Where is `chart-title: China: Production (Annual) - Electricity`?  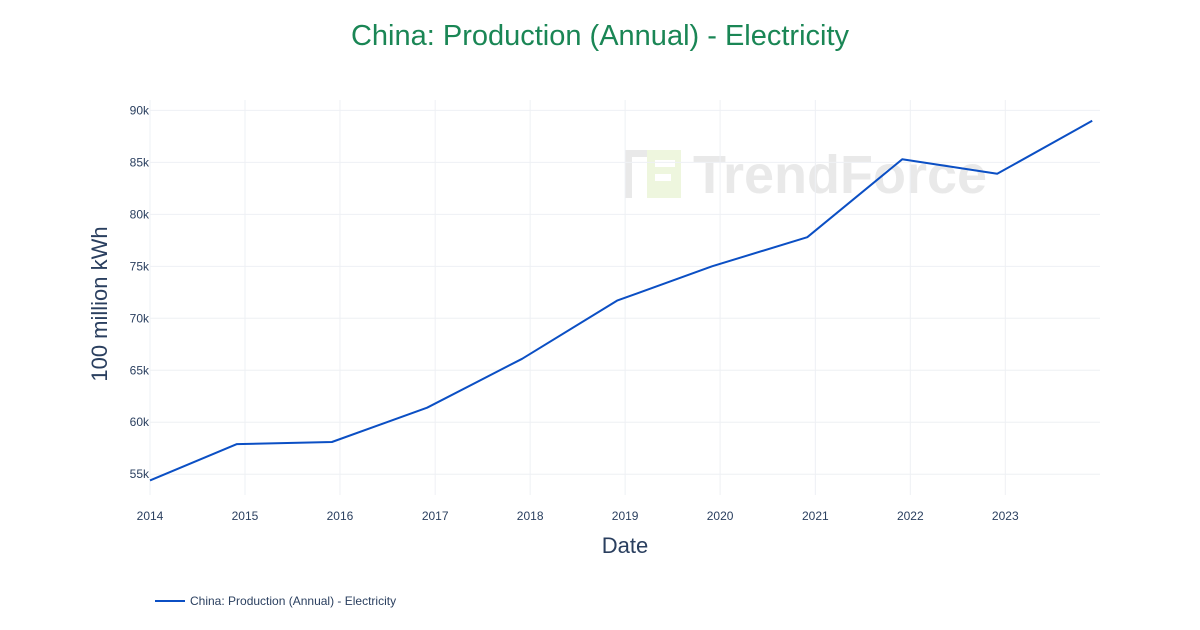 chart-title: China: Production (Annual) - Electricity is located at coordinates (600, 36).